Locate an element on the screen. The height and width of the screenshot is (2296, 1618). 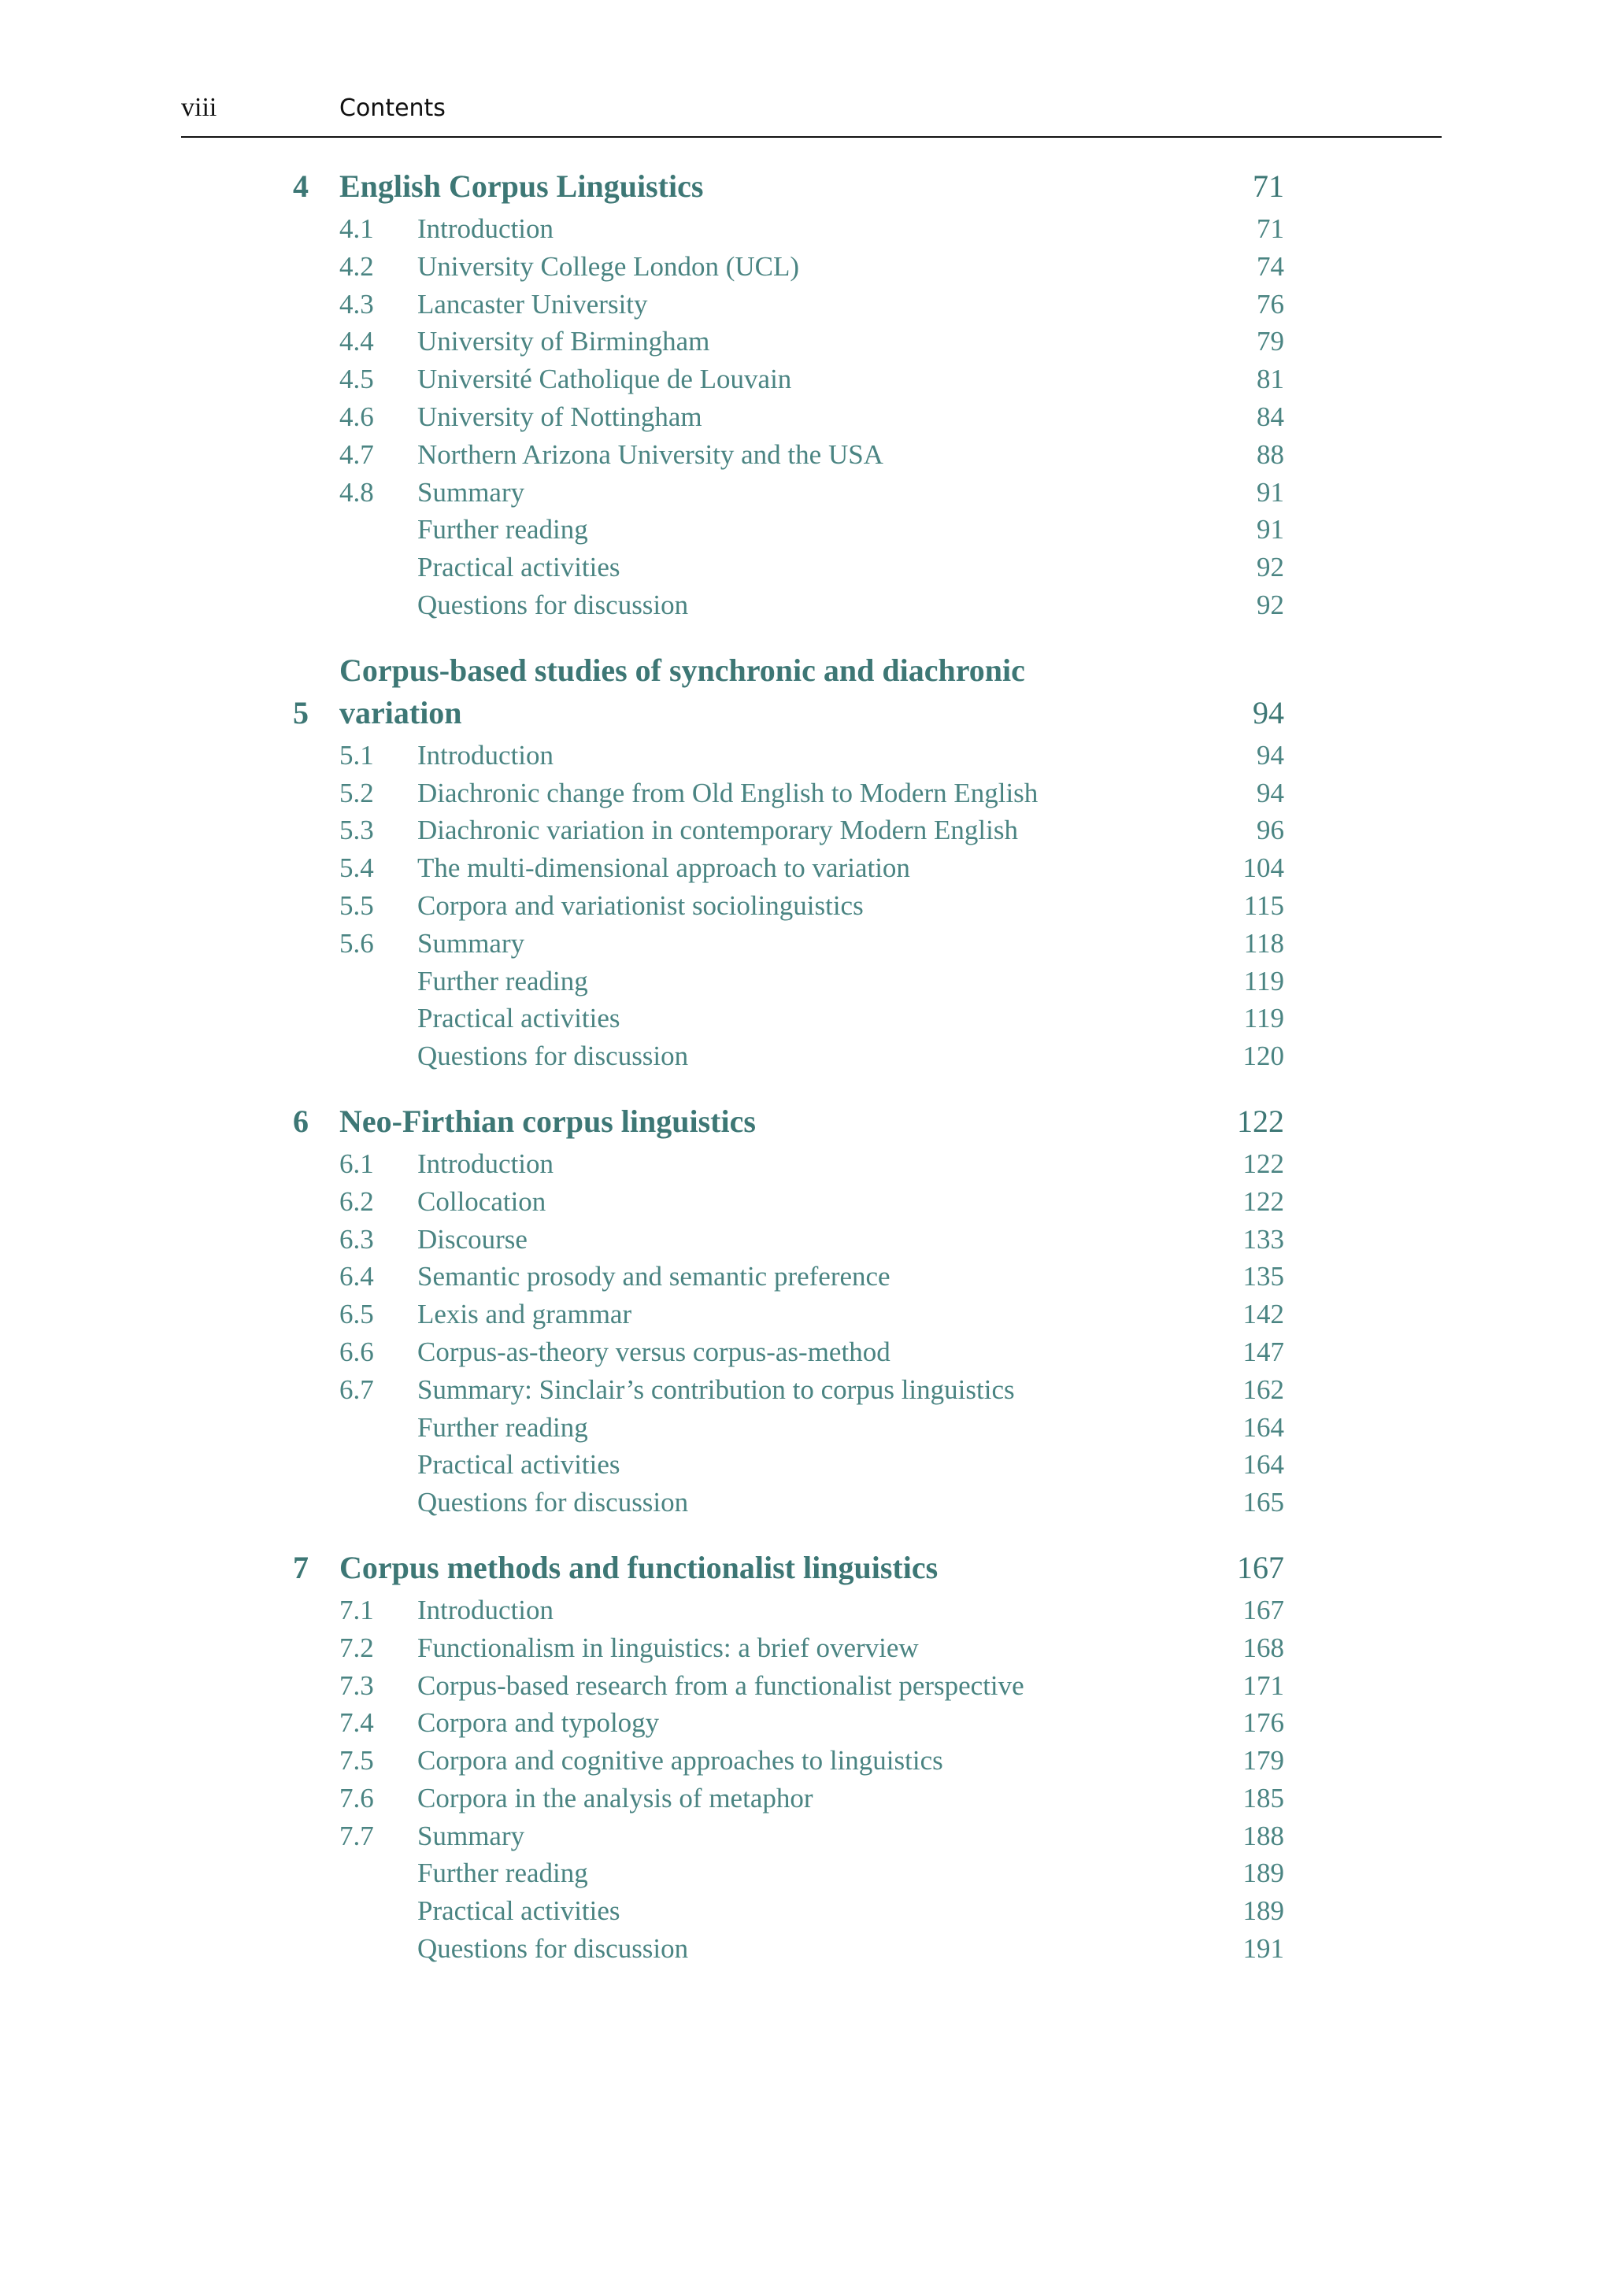
section-number: 7.1 is located at coordinates (356, 1609).